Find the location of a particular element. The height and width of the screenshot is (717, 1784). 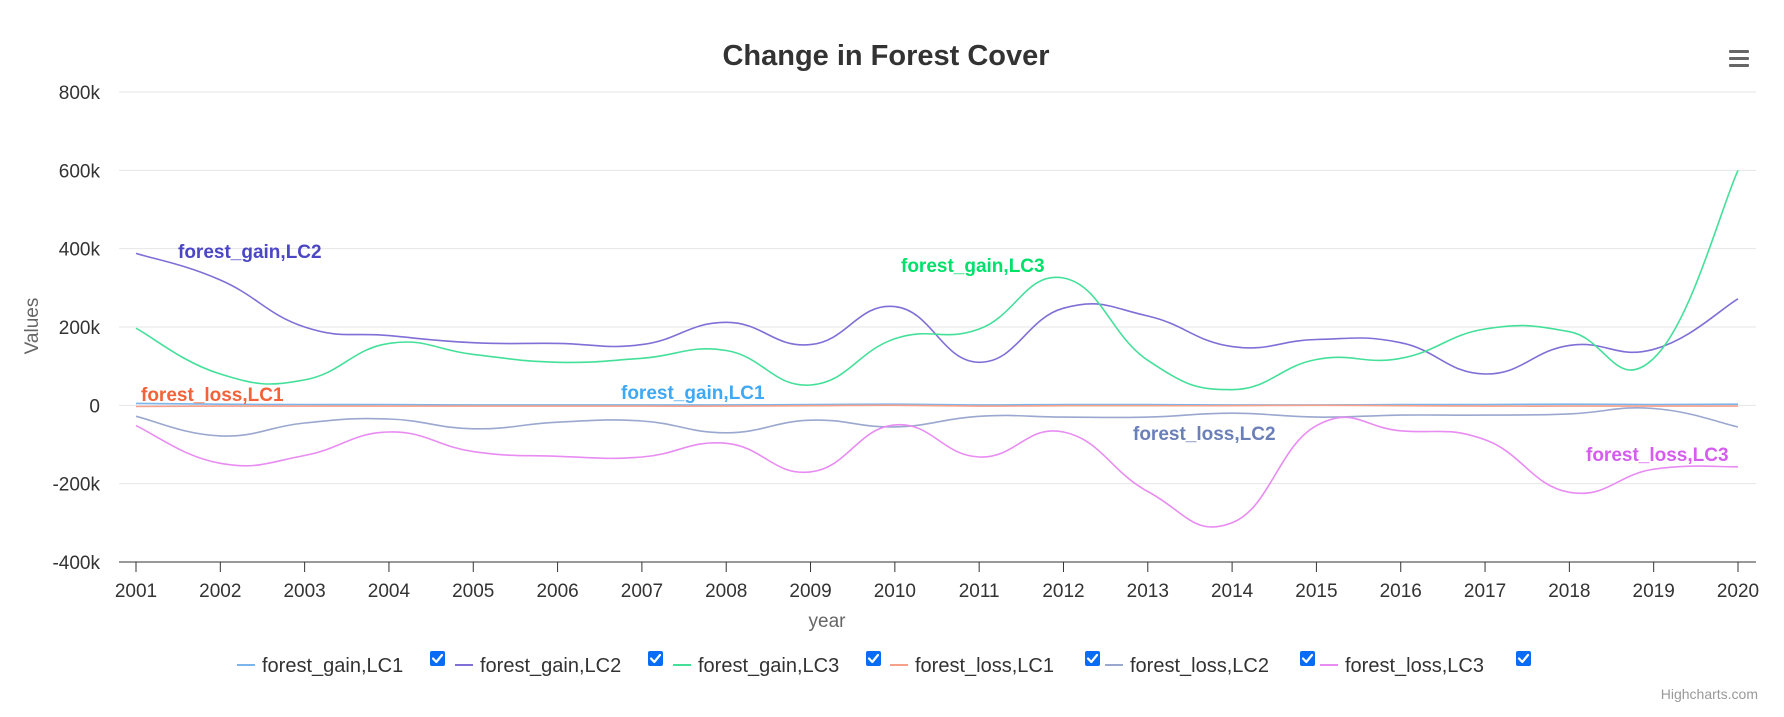

y-tick-label: 400k is located at coordinates (80, 250).